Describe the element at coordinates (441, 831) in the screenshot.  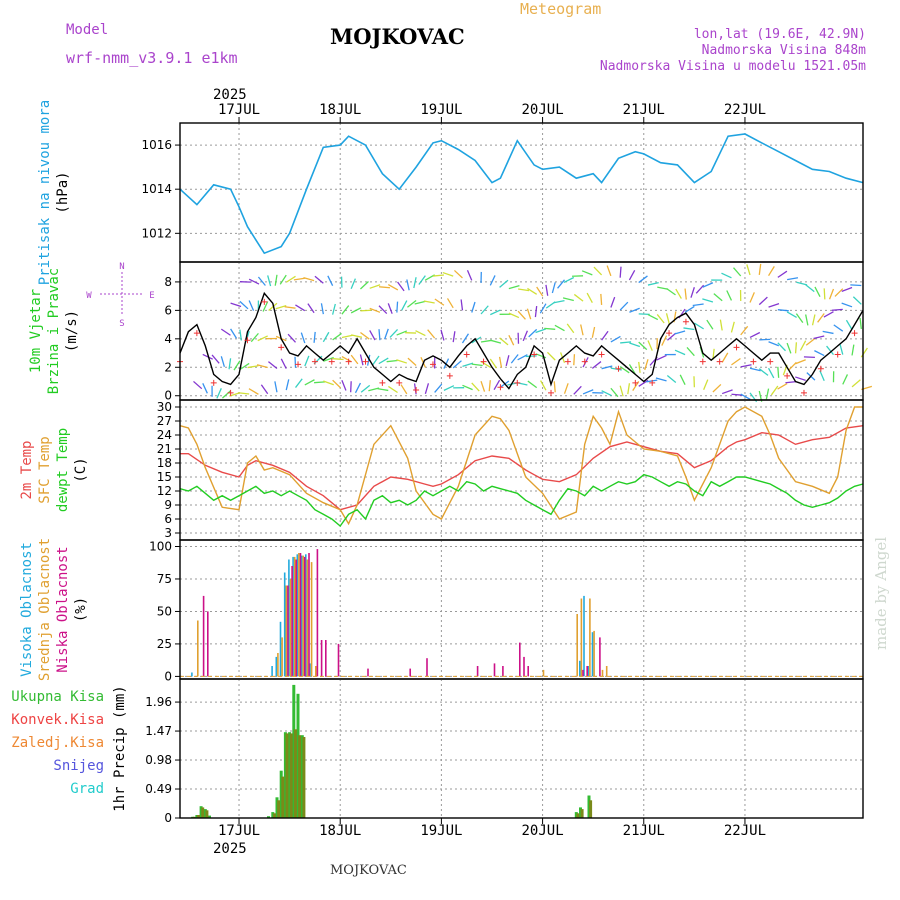
I see `day-label-bottom: 19JUL` at that location.